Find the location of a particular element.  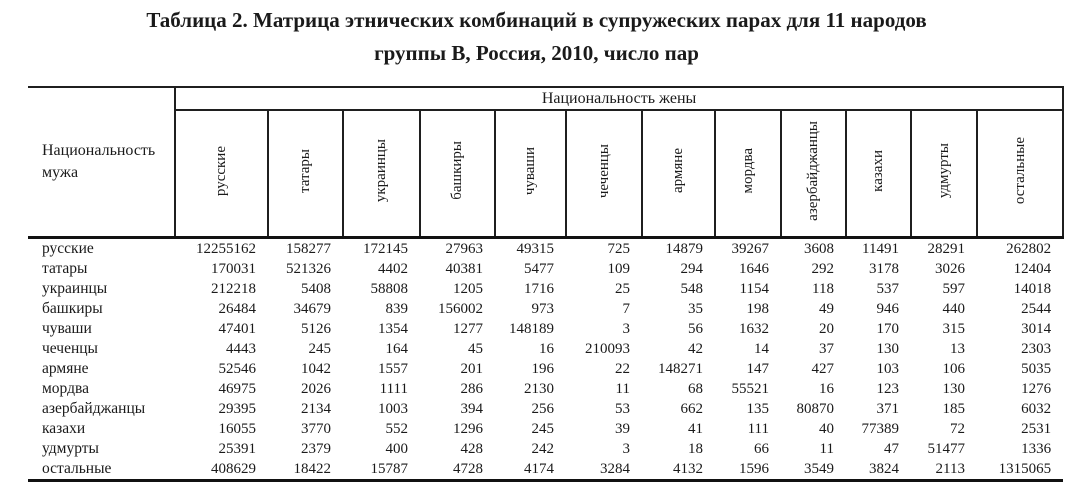

cell-value: 109 is located at coordinates (619, 268).